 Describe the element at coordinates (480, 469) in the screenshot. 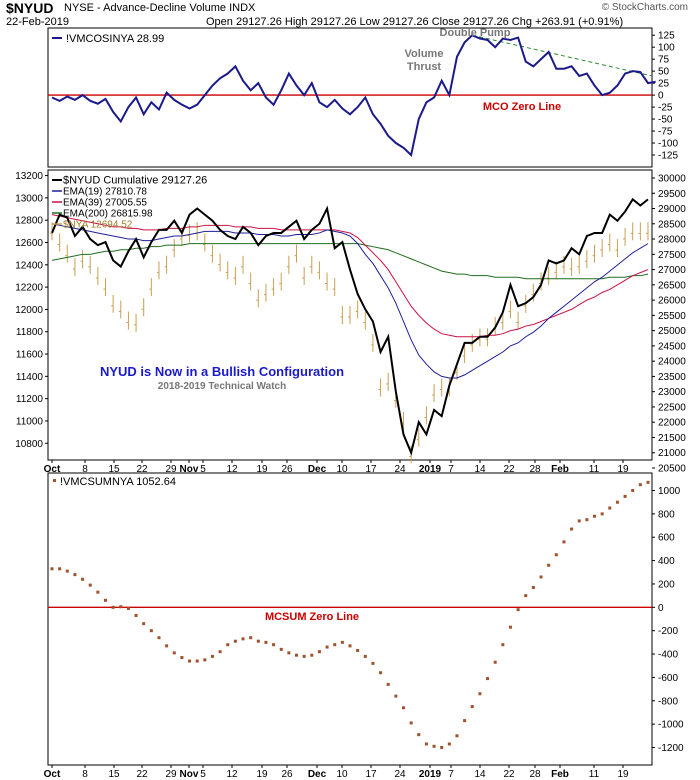

I see `xaxis-mid-label: 14` at that location.